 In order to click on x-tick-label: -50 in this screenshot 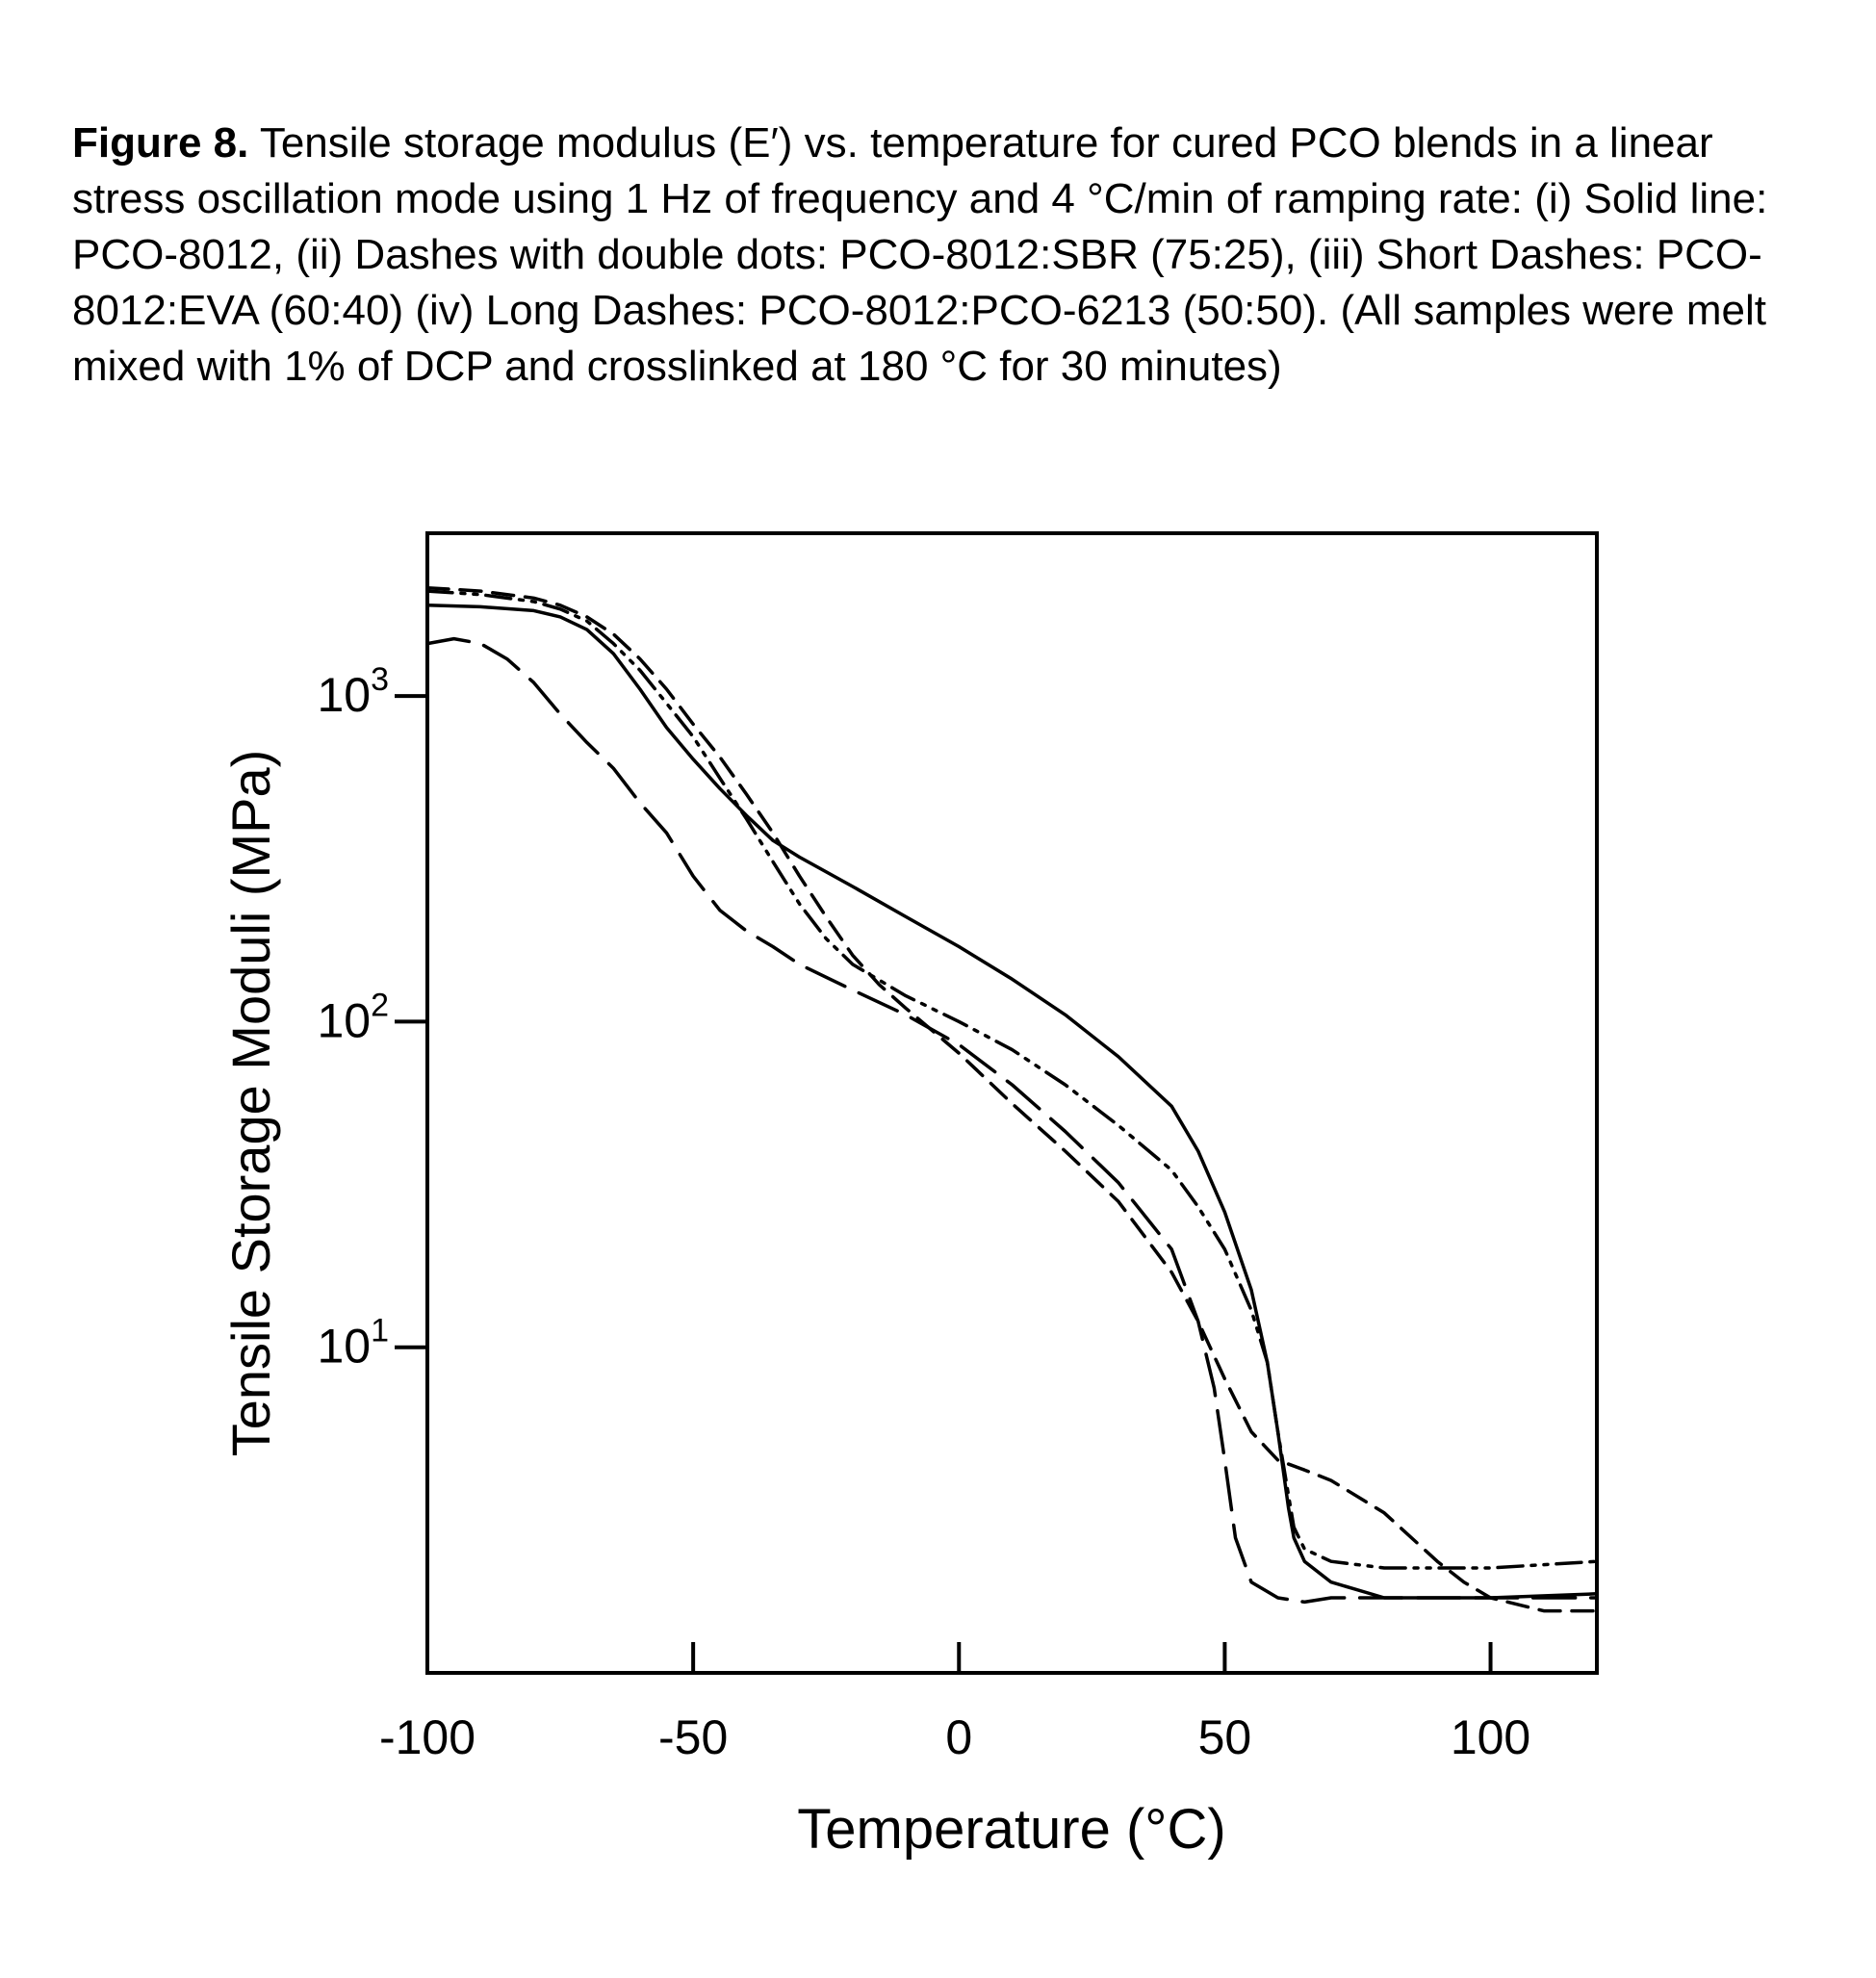, I will do `click(693, 1737)`.